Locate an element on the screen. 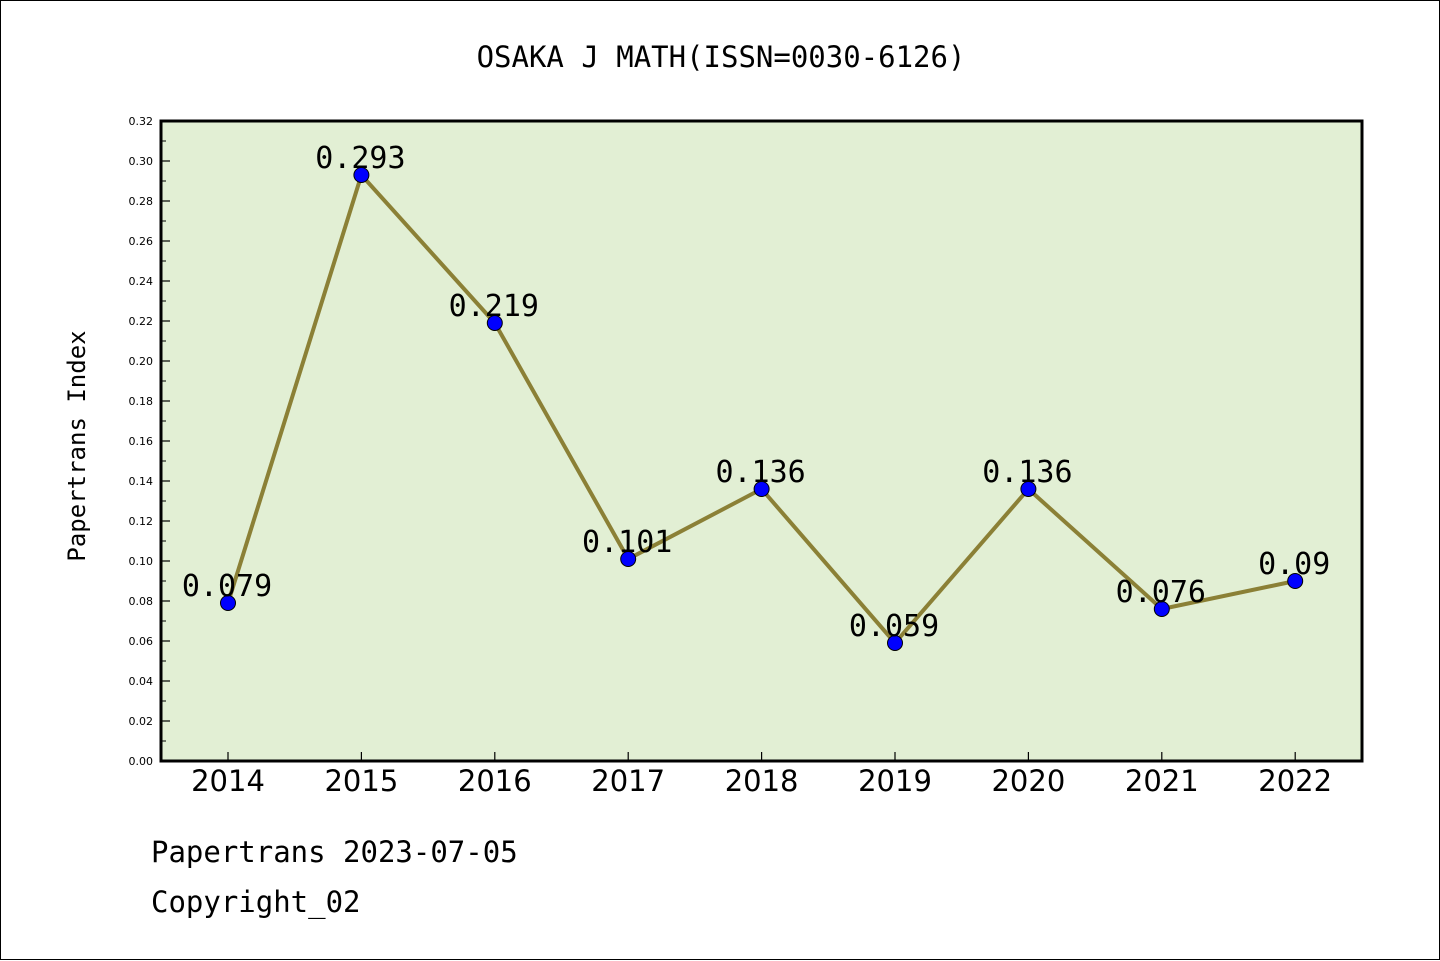  y-tick-label: 0.16 is located at coordinates (141, 441).